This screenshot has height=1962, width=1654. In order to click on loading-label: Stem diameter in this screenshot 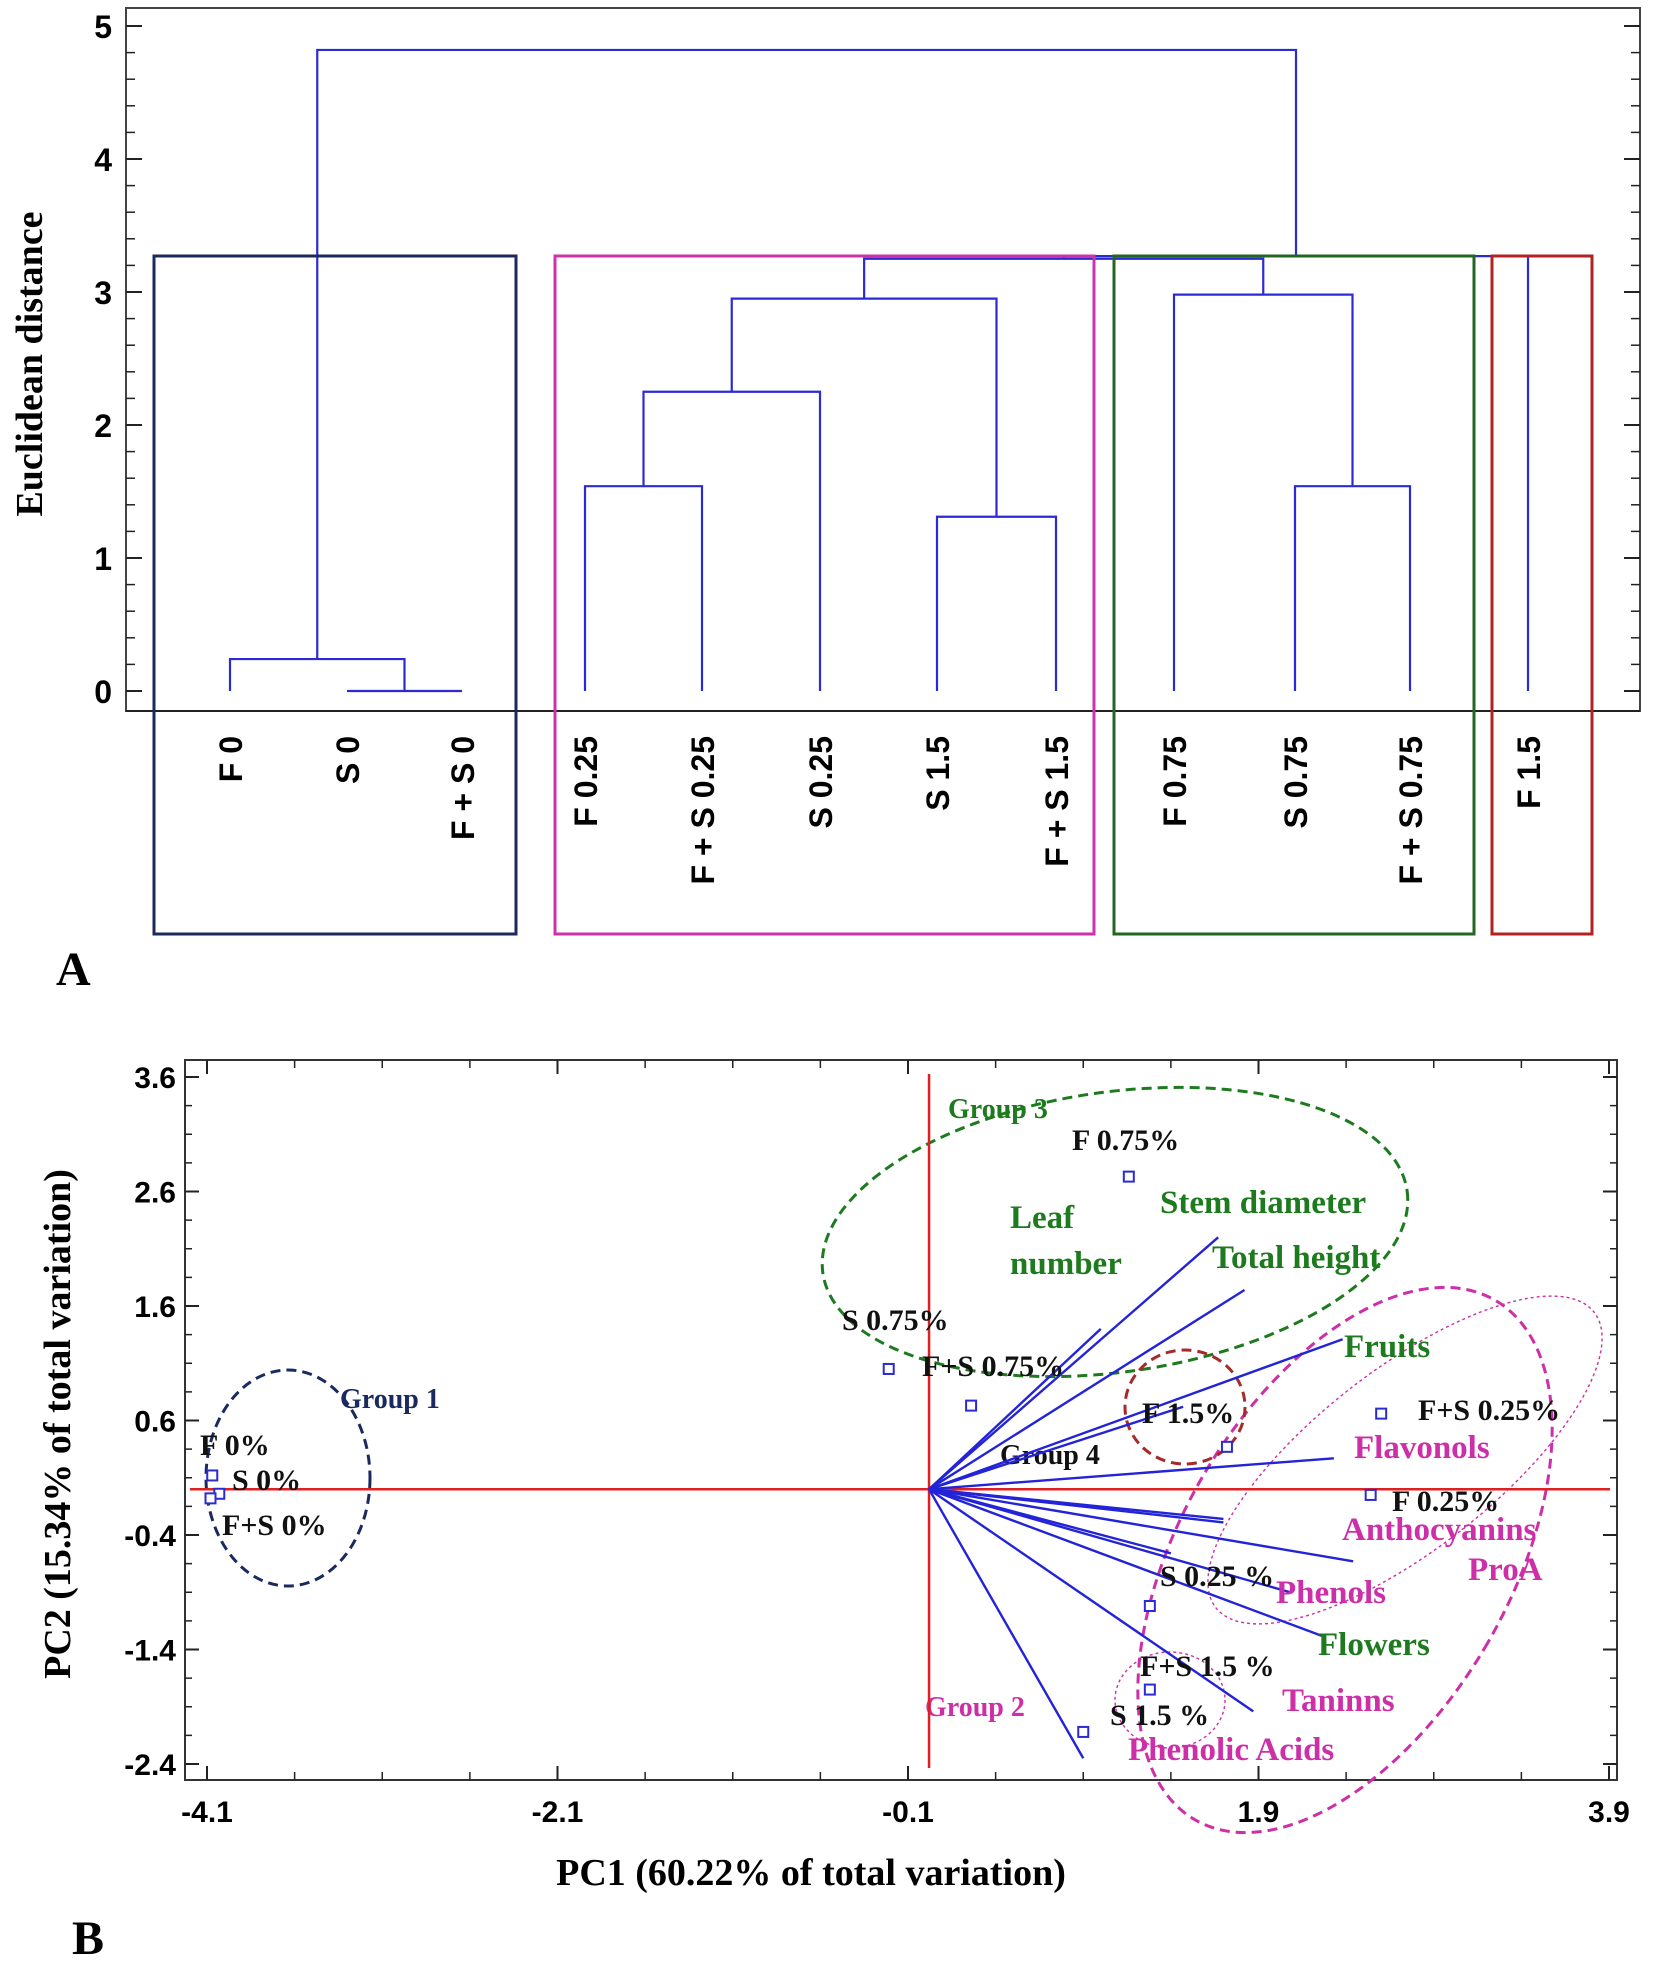, I will do `click(1263, 1203)`.